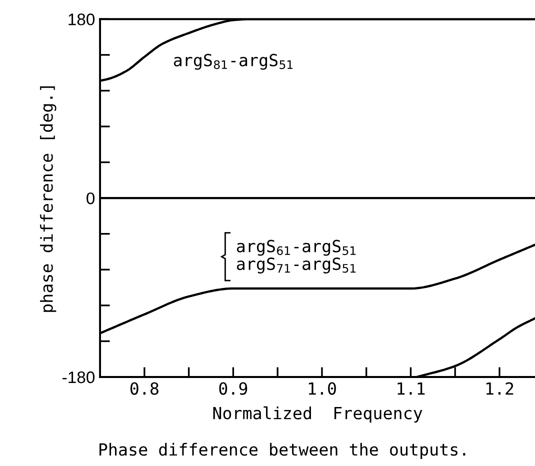 This screenshot has height=466, width=535. I want to click on x-tick-label: 1.2, so click(500, 388).